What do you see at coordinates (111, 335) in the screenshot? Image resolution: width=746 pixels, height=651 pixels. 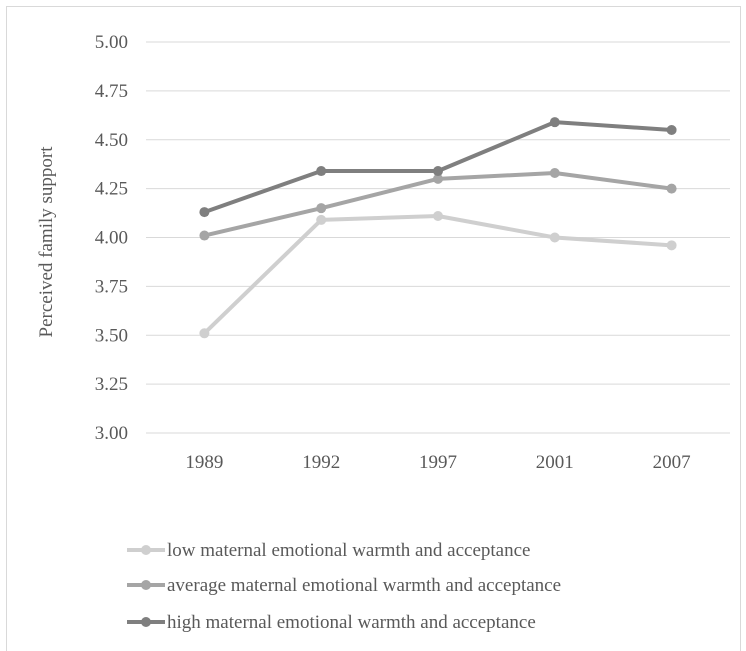 I see `y-tick-label: 3.50` at bounding box center [111, 335].